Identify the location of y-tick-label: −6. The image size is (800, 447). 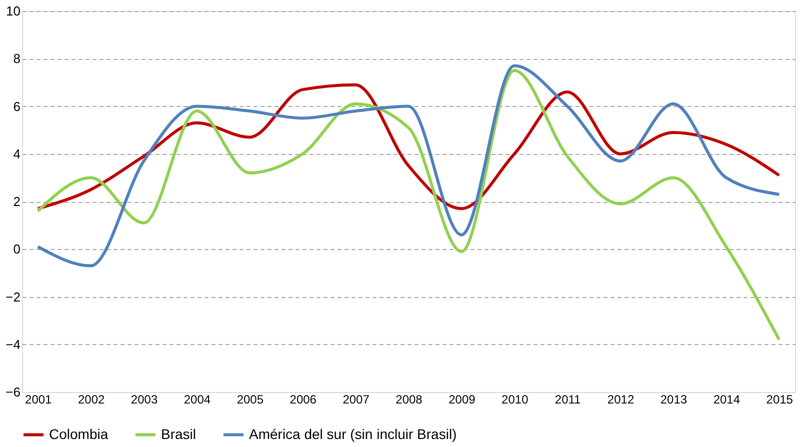
(13, 392).